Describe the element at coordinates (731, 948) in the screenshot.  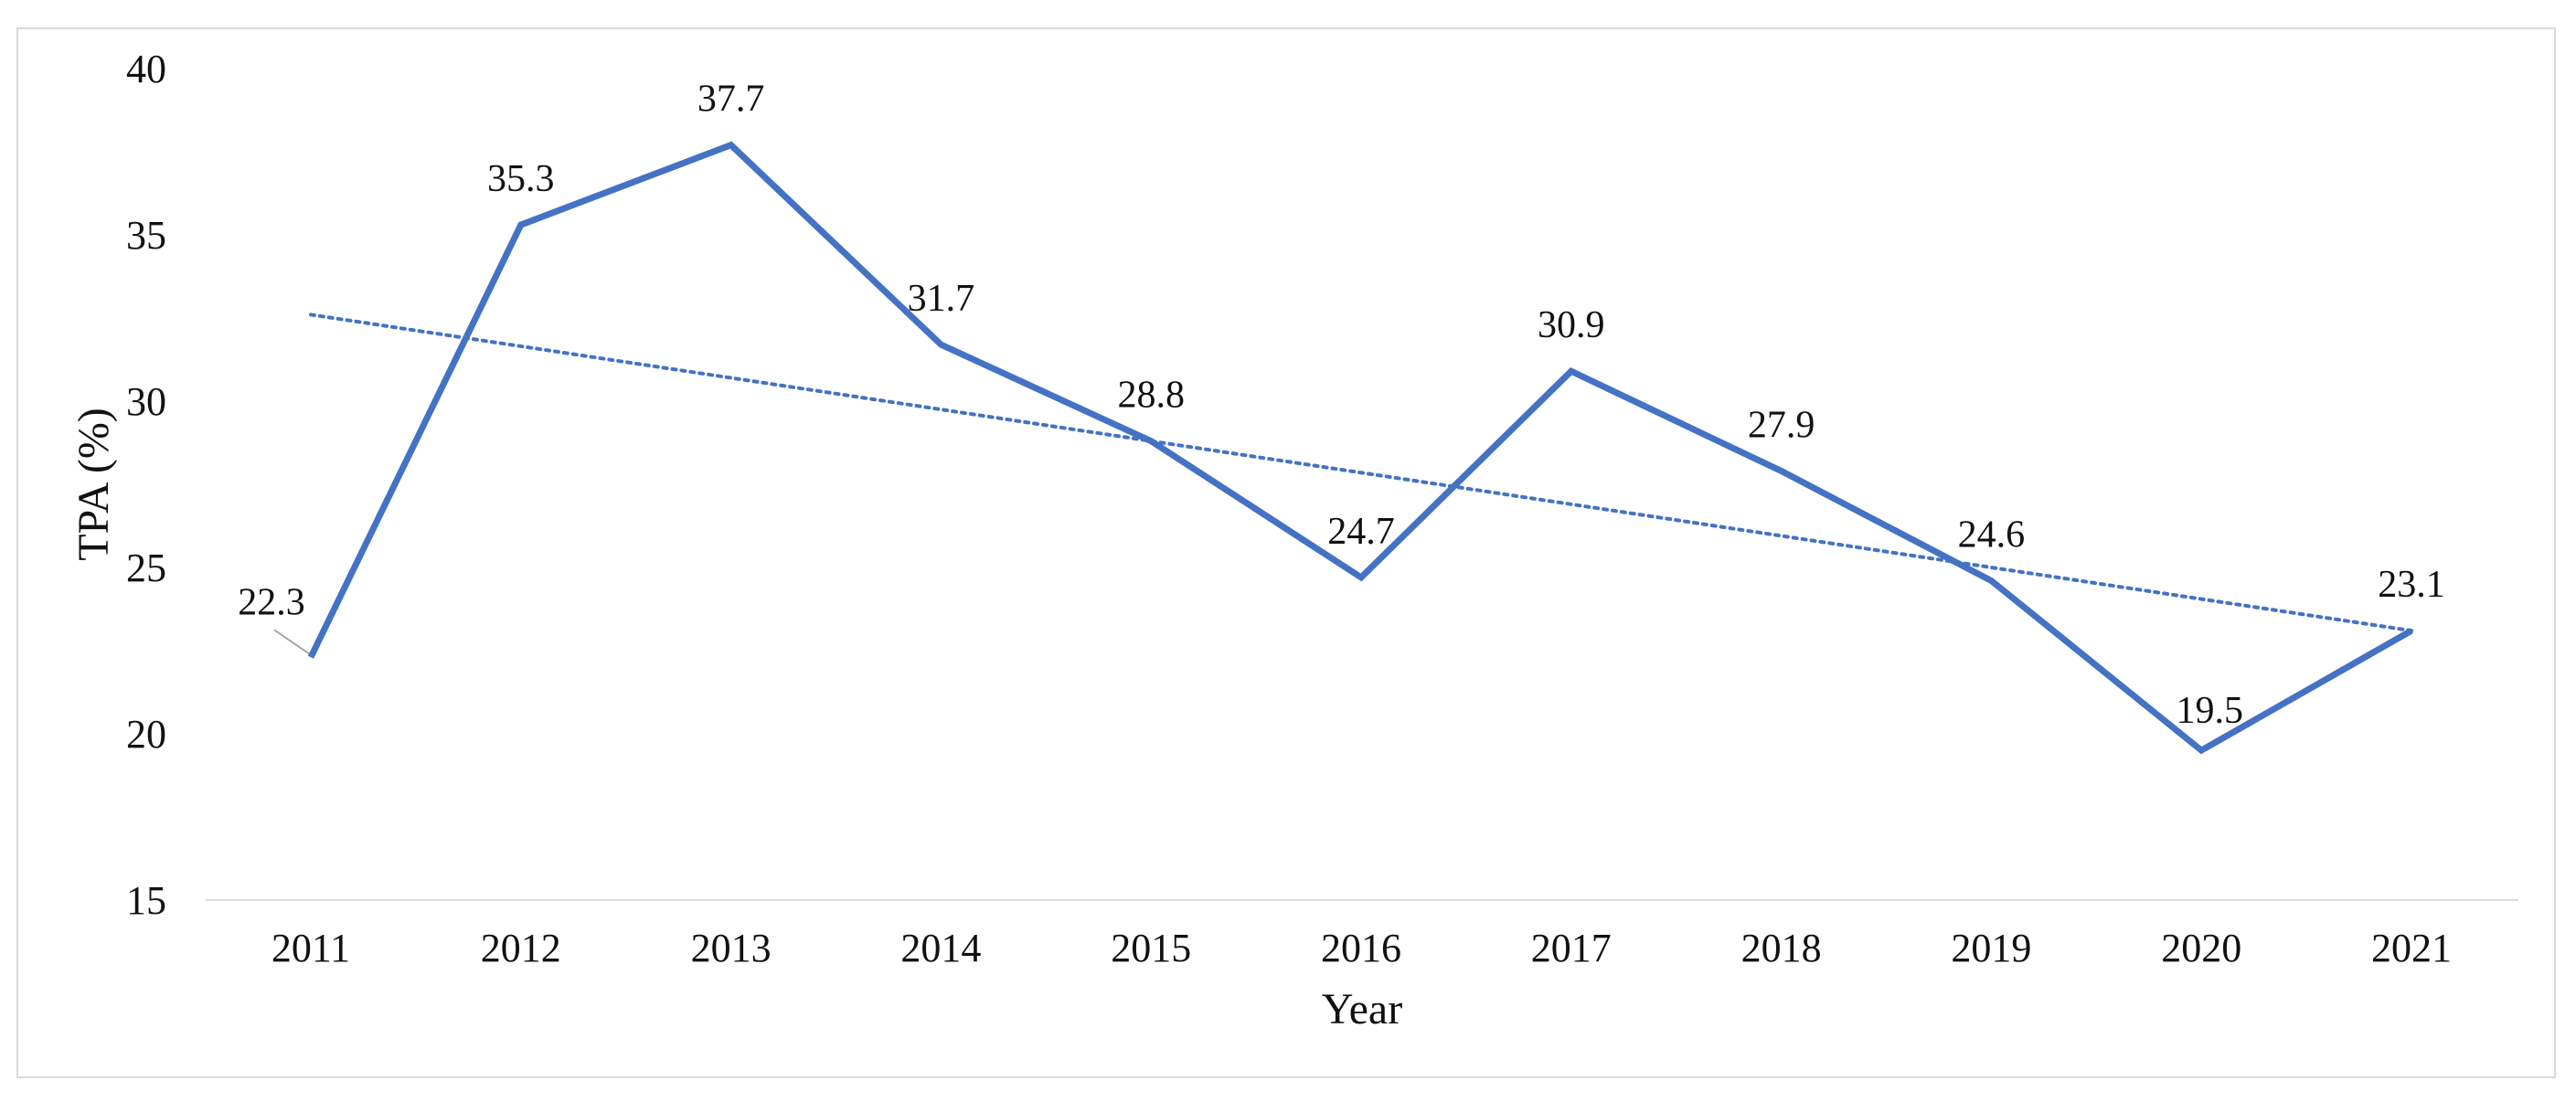
I see `x-tick-label: 2013` at that location.